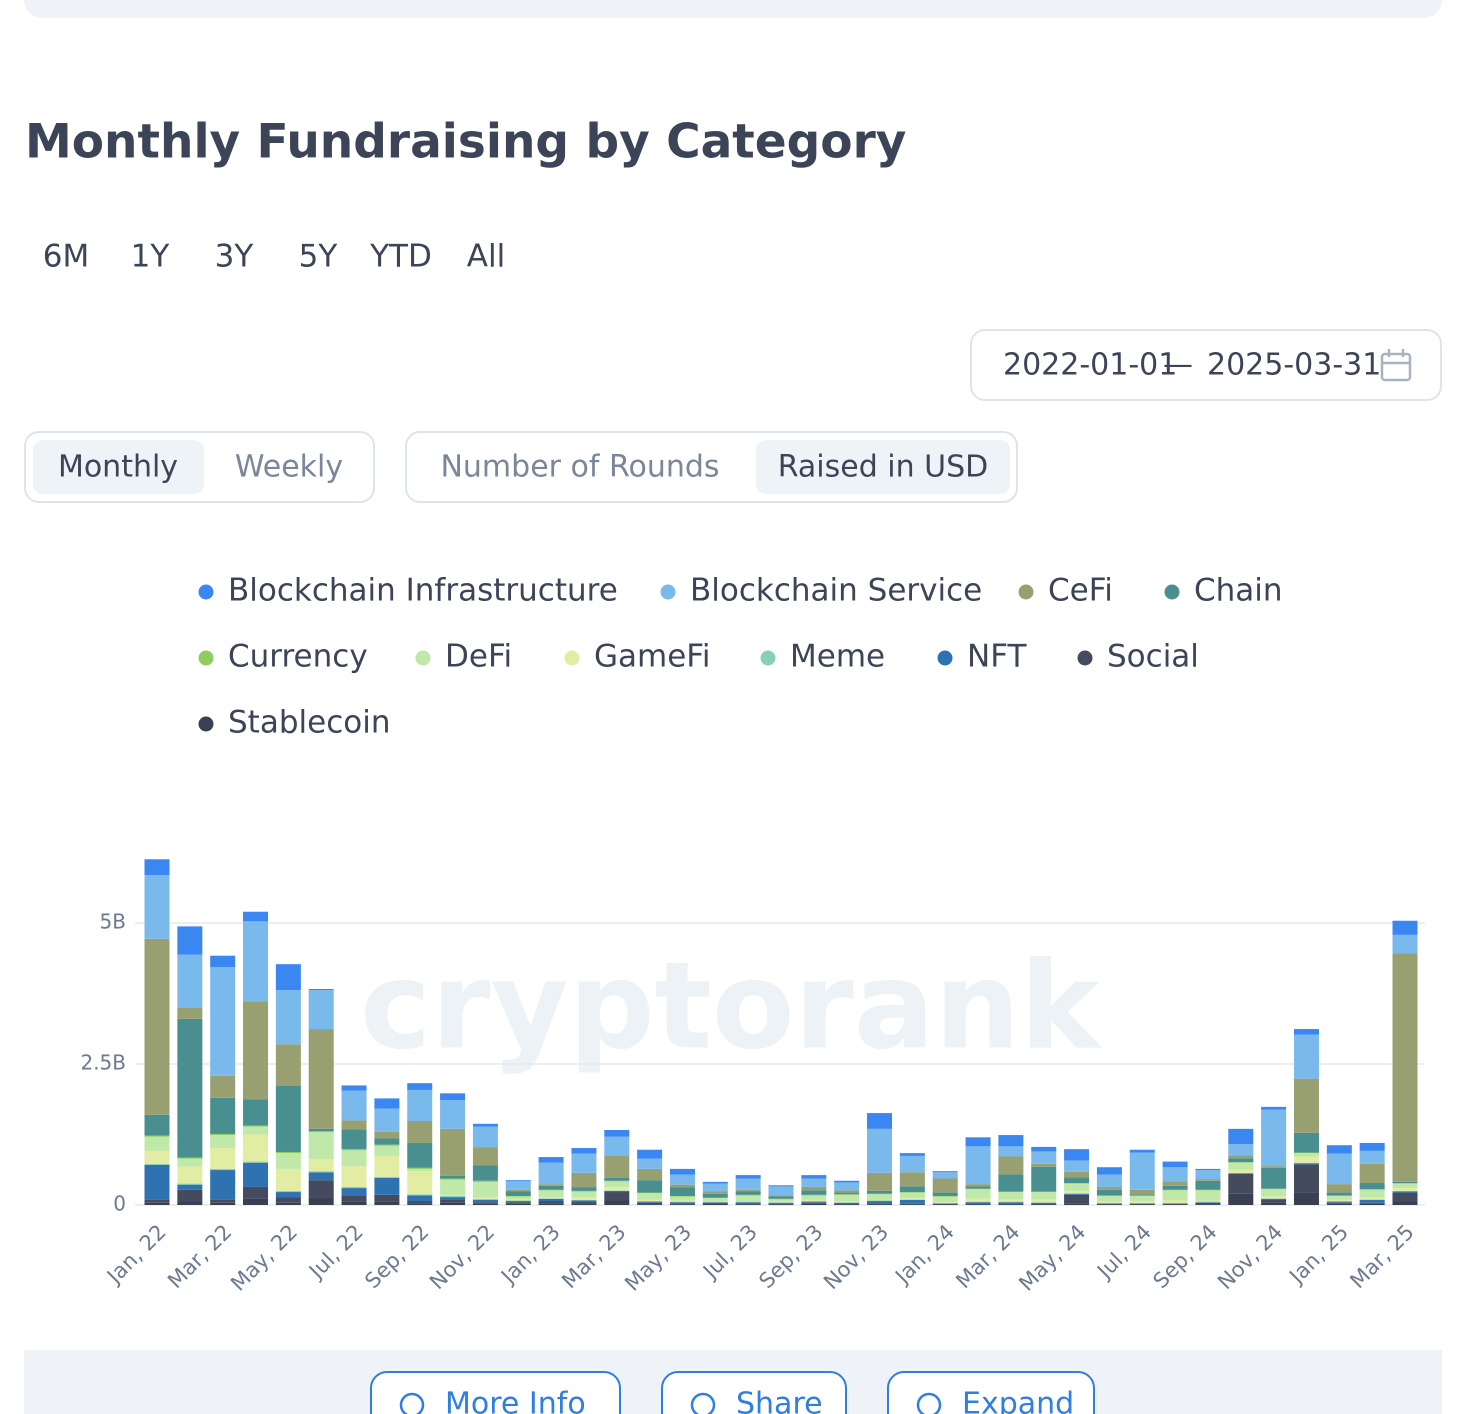  I want to click on legend-label: GameFi, so click(652, 657).